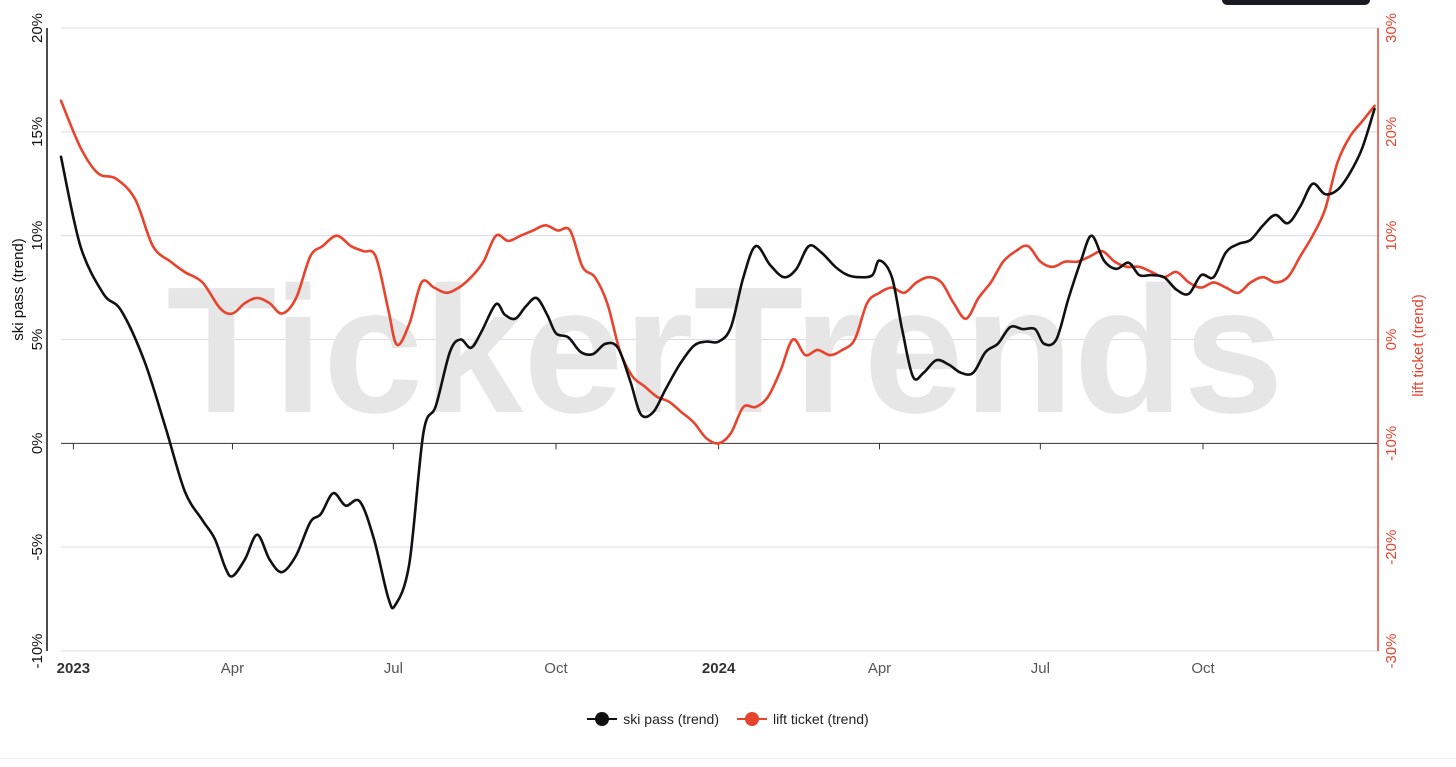 This screenshot has width=1456, height=767. Describe the element at coordinates (37, 443) in the screenshot. I see `y-left-tick-label: 0%` at that location.